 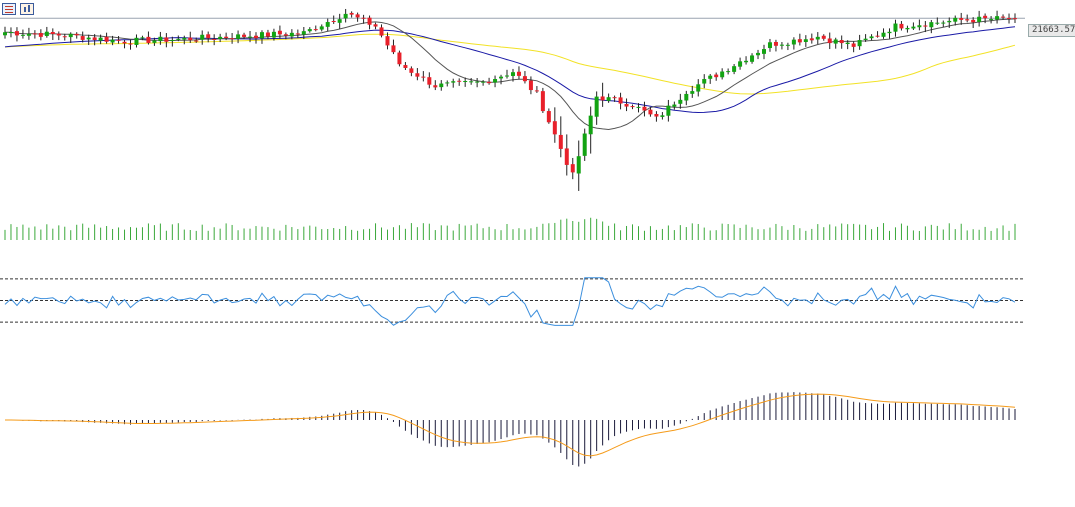 I want to click on rsi-levels, so click(x=512, y=300).